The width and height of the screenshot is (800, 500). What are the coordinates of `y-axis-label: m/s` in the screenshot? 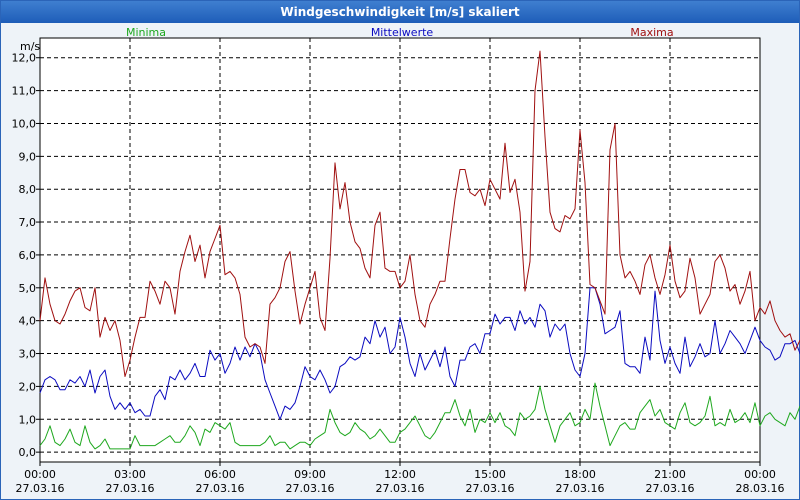 It's located at (30, 46).